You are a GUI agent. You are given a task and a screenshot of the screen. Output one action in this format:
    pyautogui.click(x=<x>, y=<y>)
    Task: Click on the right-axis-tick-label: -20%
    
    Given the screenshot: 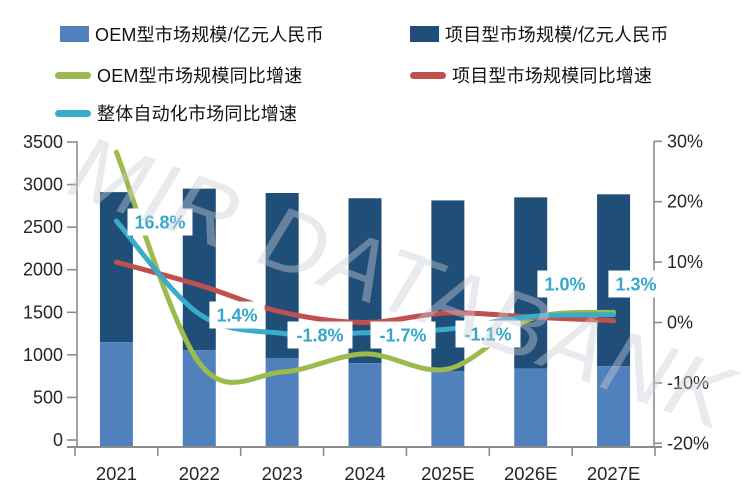 What is the action you would take?
    pyautogui.click(x=688, y=443)
    